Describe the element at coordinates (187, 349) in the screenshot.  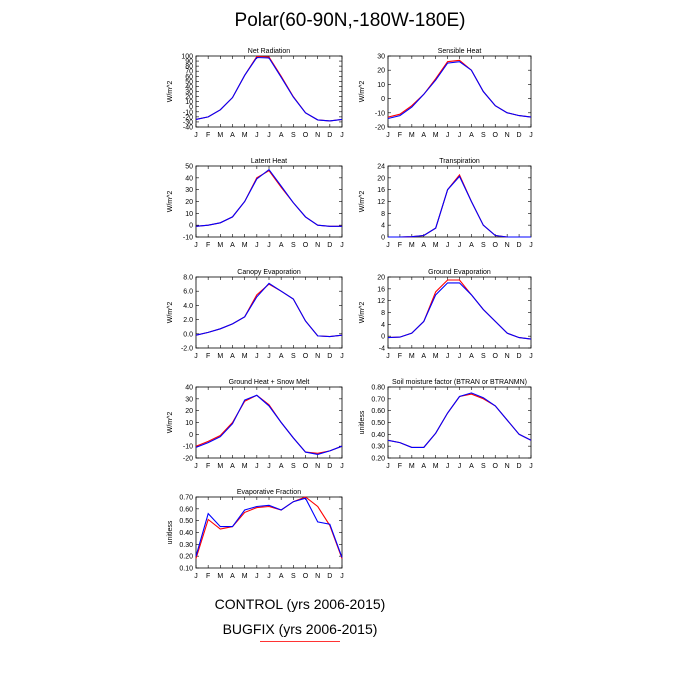
I see `y-tick-label: -2.0` at that location.